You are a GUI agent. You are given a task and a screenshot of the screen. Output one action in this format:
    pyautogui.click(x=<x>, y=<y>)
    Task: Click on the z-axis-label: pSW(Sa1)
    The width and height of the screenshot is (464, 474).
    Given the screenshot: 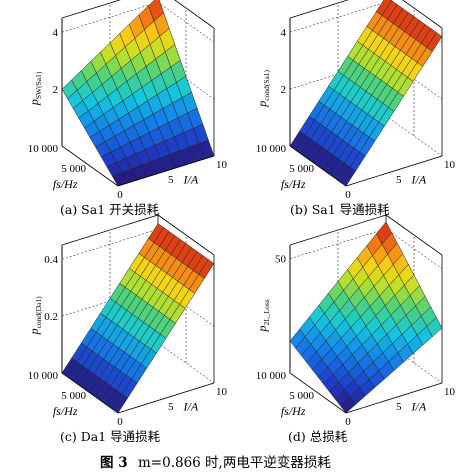 What is the action you would take?
    pyautogui.click(x=35, y=88)
    